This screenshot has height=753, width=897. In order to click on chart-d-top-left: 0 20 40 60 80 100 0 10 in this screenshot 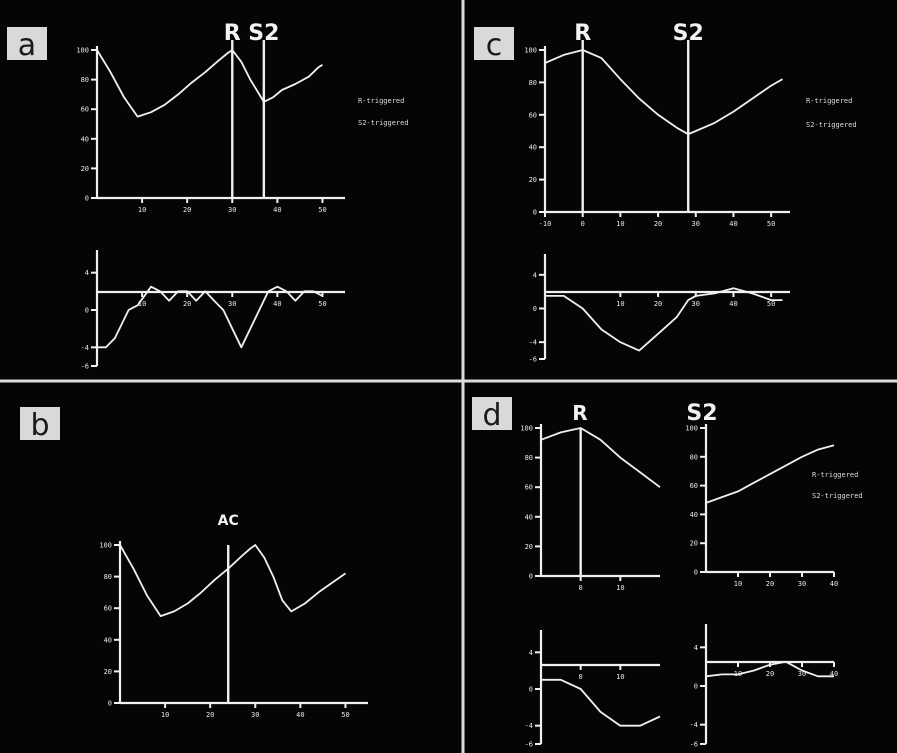, I will do `click(590, 508)`.